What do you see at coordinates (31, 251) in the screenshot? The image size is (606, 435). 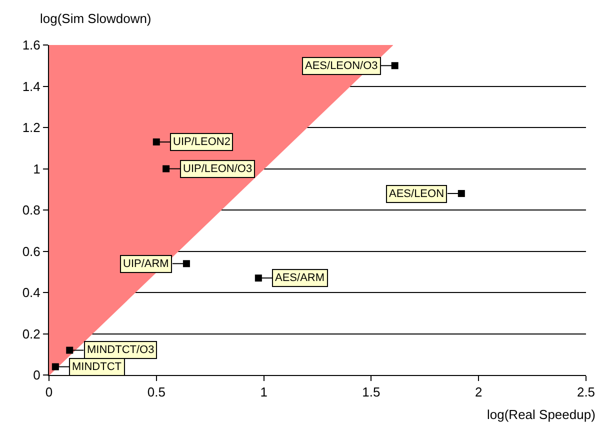 I see `y-tick-label: 0.6` at bounding box center [31, 251].